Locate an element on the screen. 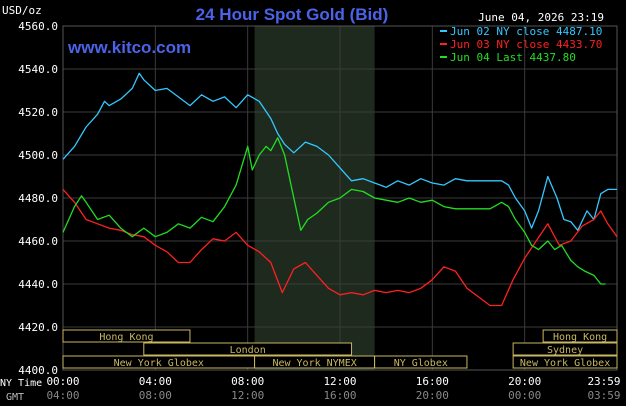  ny-time-tick: 12:00 is located at coordinates (339, 381).